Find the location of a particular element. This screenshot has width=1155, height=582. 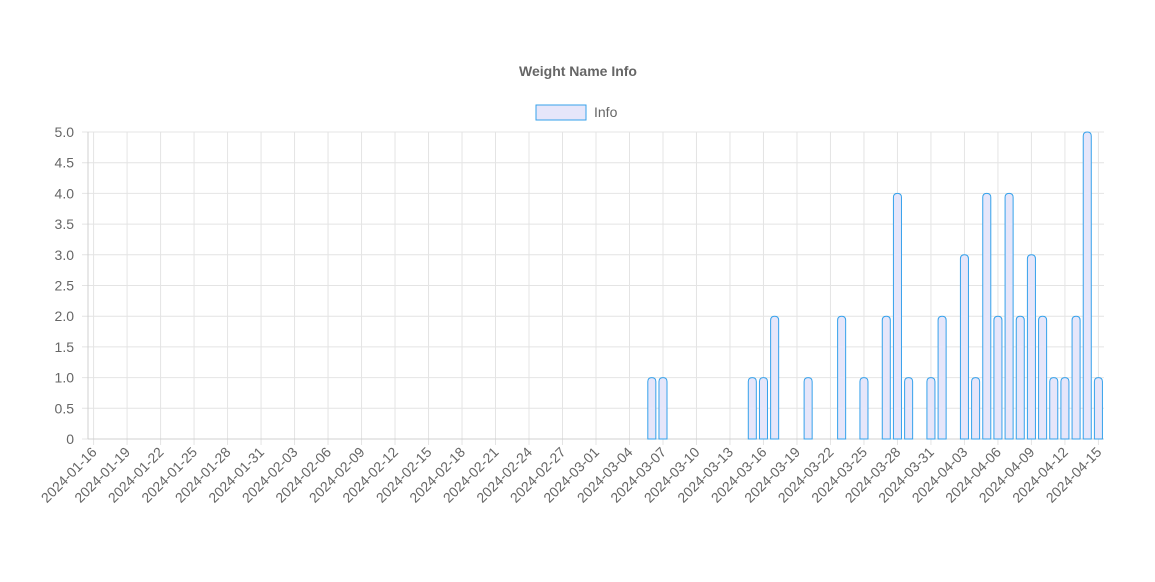

legend-label-info: Info is located at coordinates (606, 112).